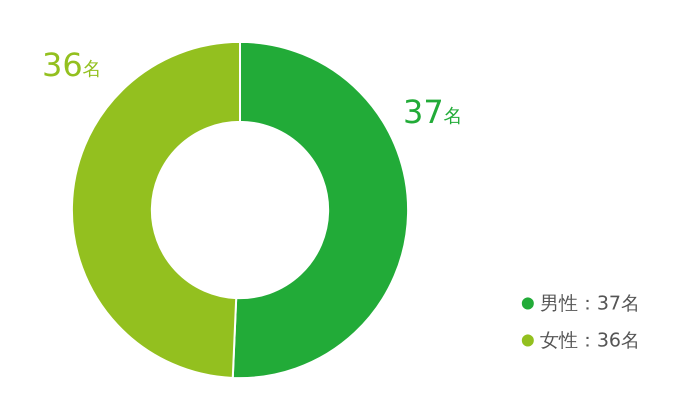 The width and height of the screenshot is (700, 410). Describe the element at coordinates (590, 341) in the screenshot. I see `legend-label: 女性：36名` at that location.